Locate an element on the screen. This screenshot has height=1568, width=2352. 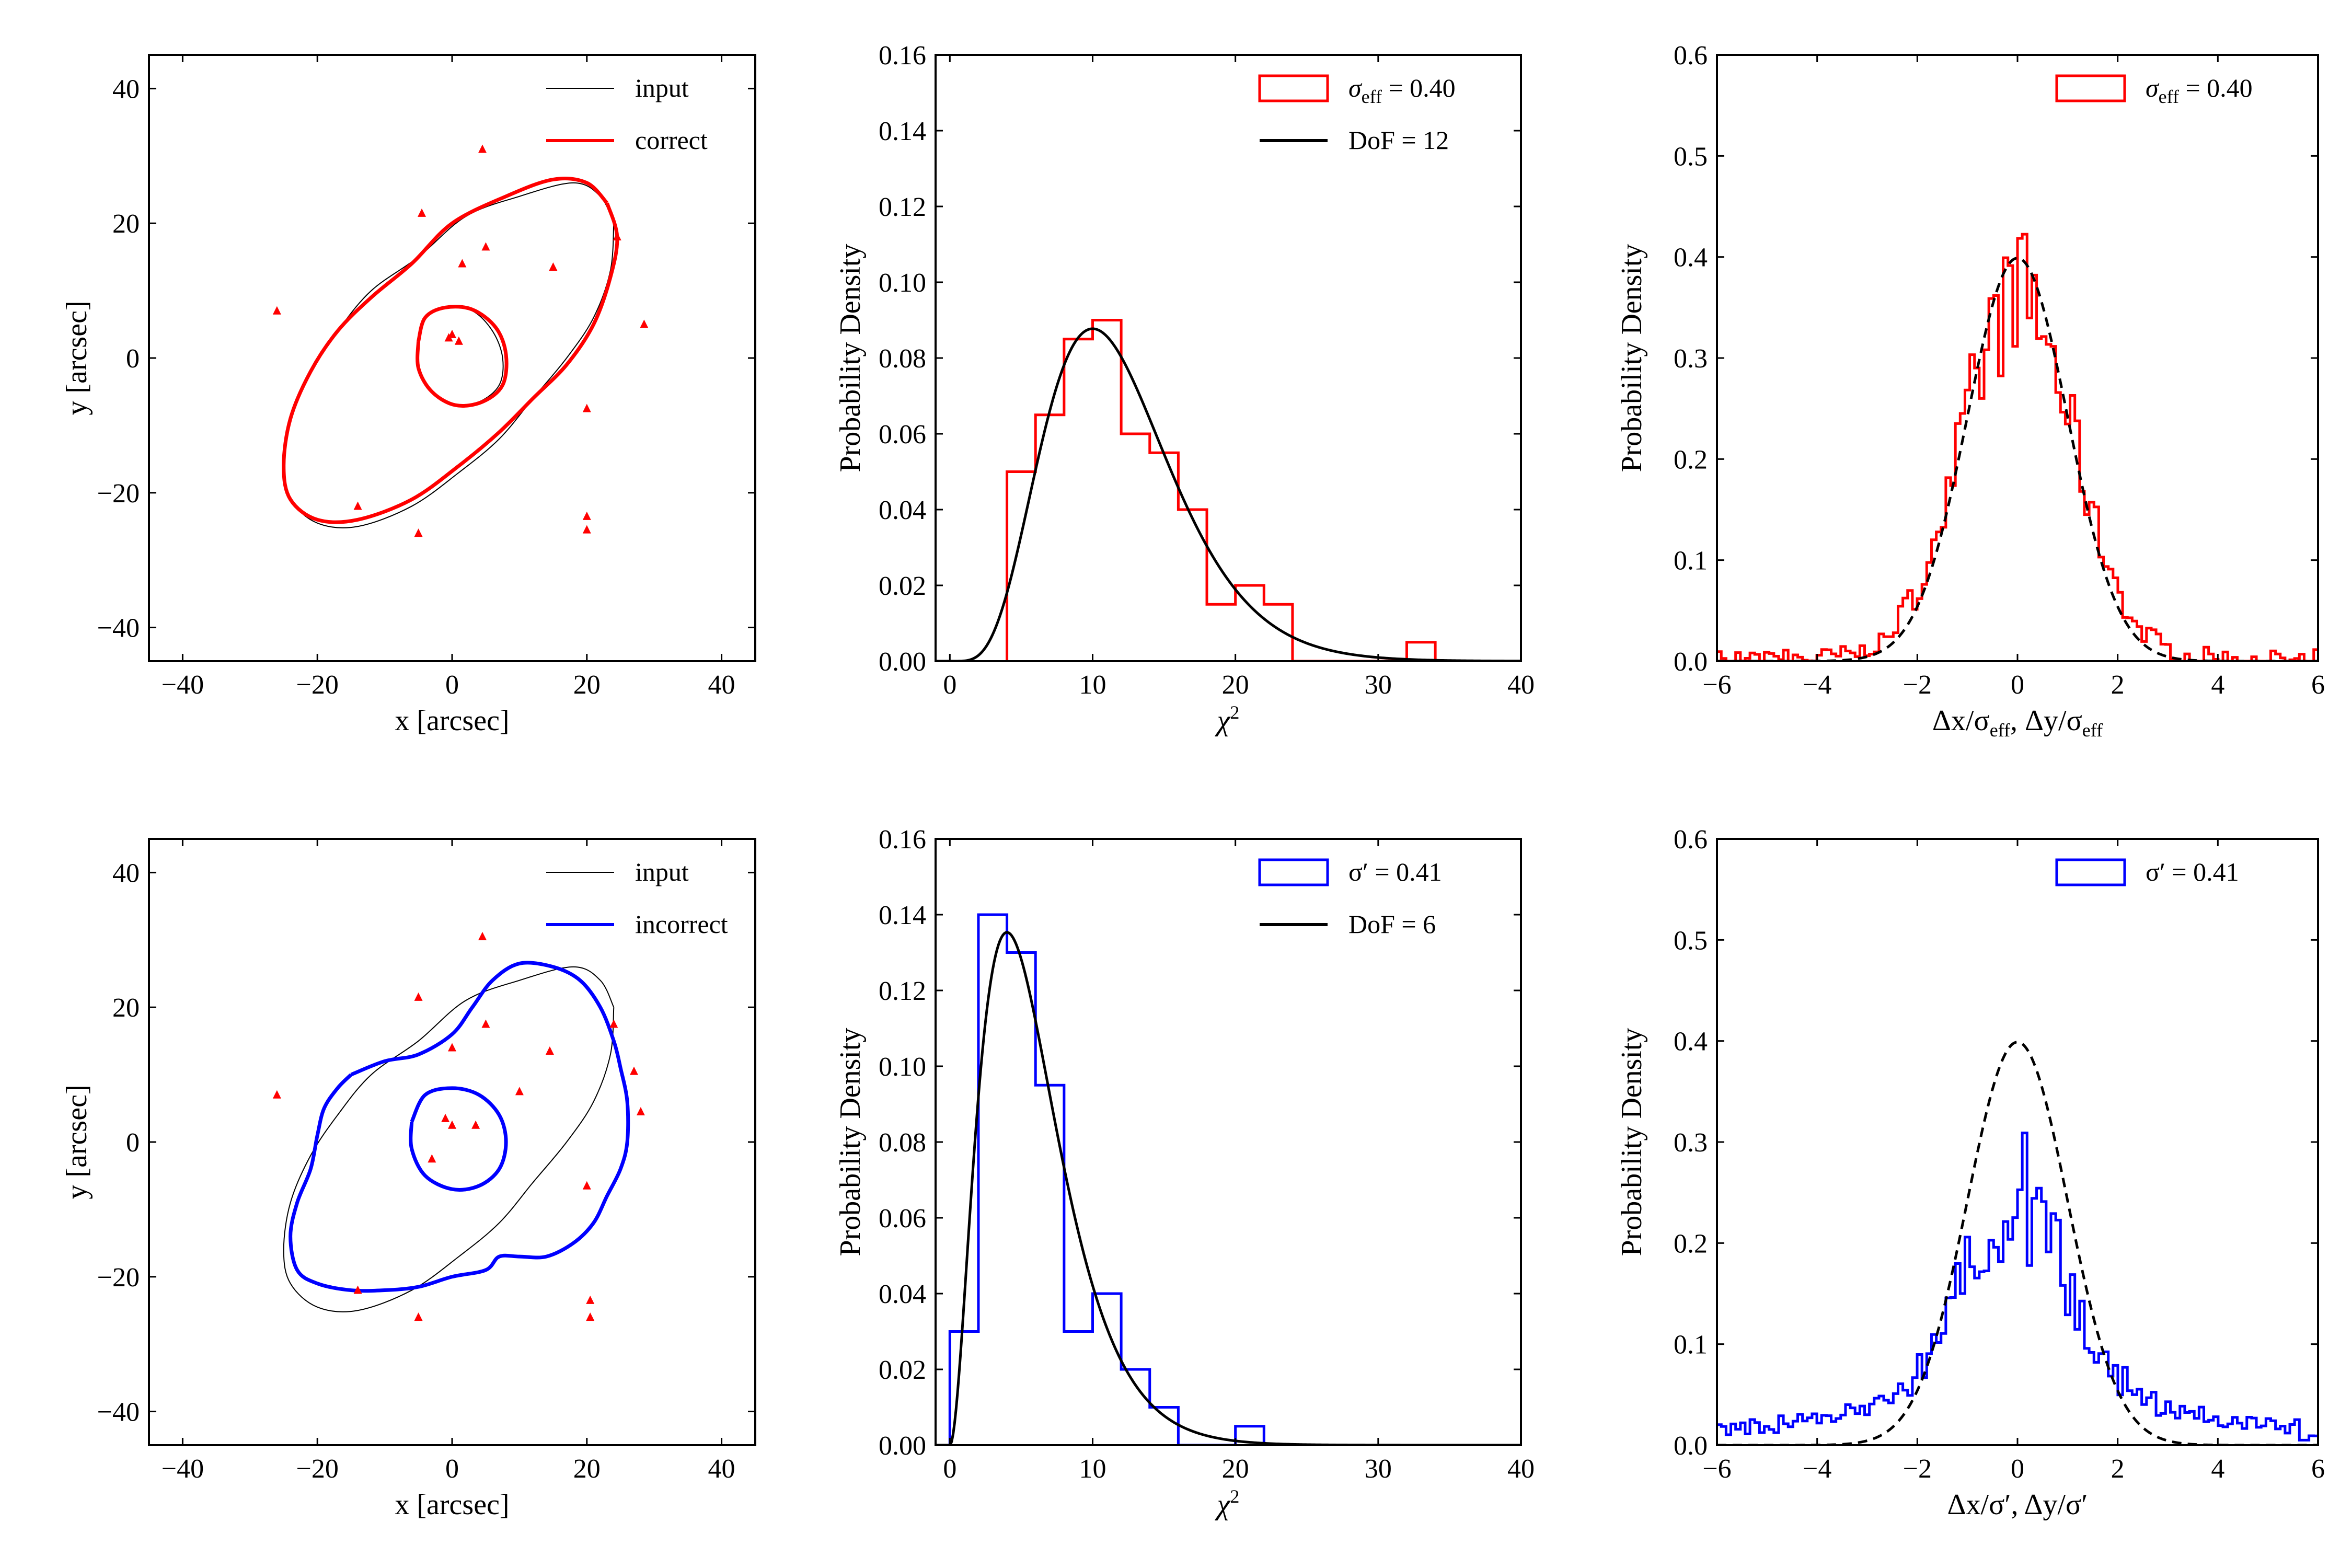
y-tick-label: 0.6 is located at coordinates (1691, 56).